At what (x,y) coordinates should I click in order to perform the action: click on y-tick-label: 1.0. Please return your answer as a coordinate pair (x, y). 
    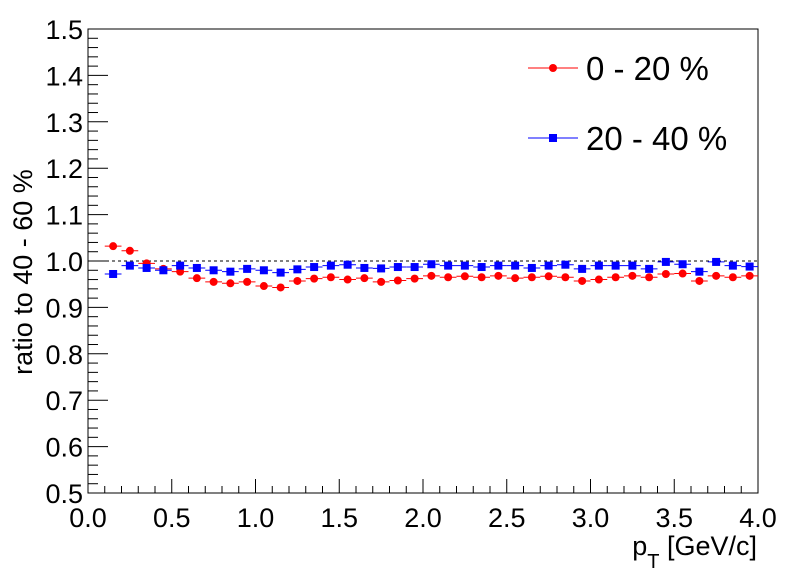
    Looking at the image, I should click on (64, 262).